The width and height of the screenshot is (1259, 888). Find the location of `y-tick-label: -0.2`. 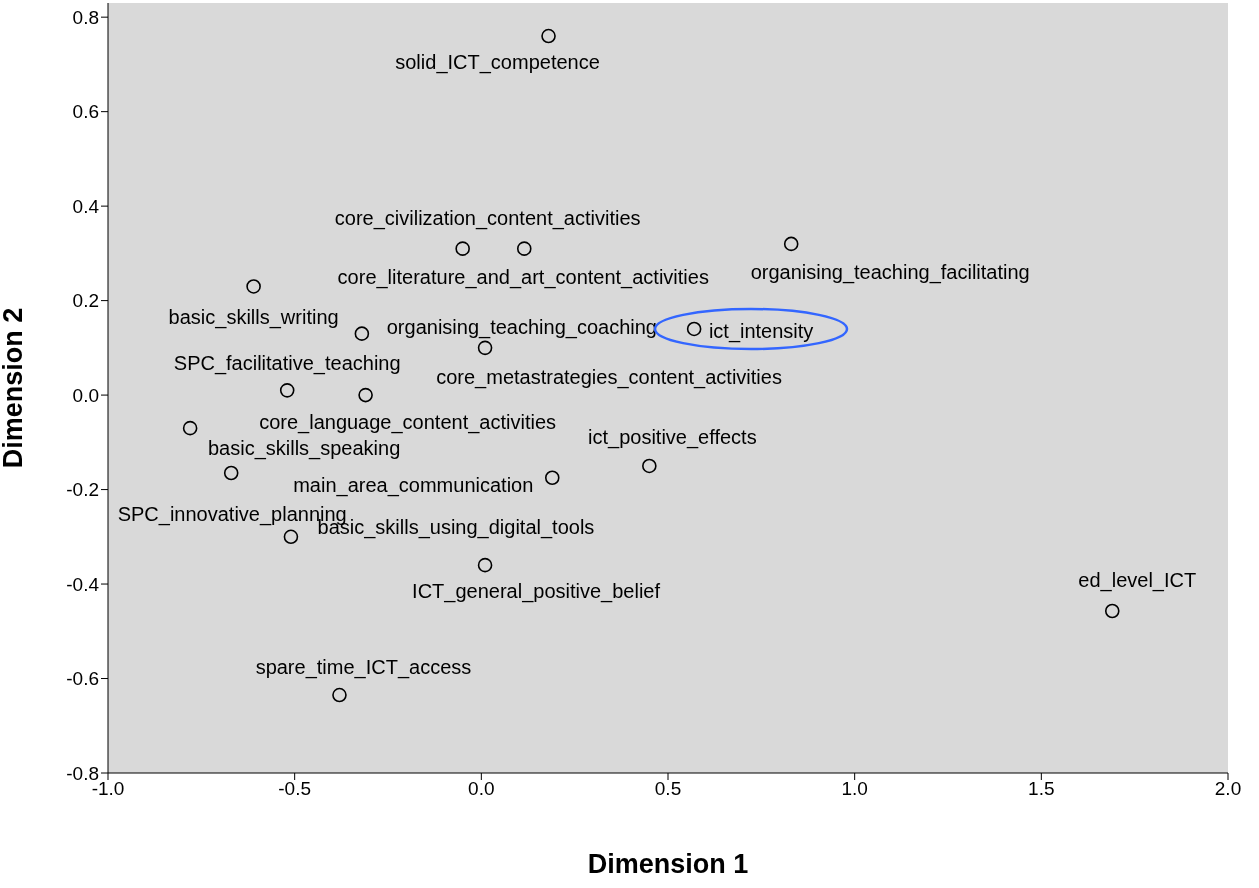

y-tick-label: -0.2 is located at coordinates (82, 490).